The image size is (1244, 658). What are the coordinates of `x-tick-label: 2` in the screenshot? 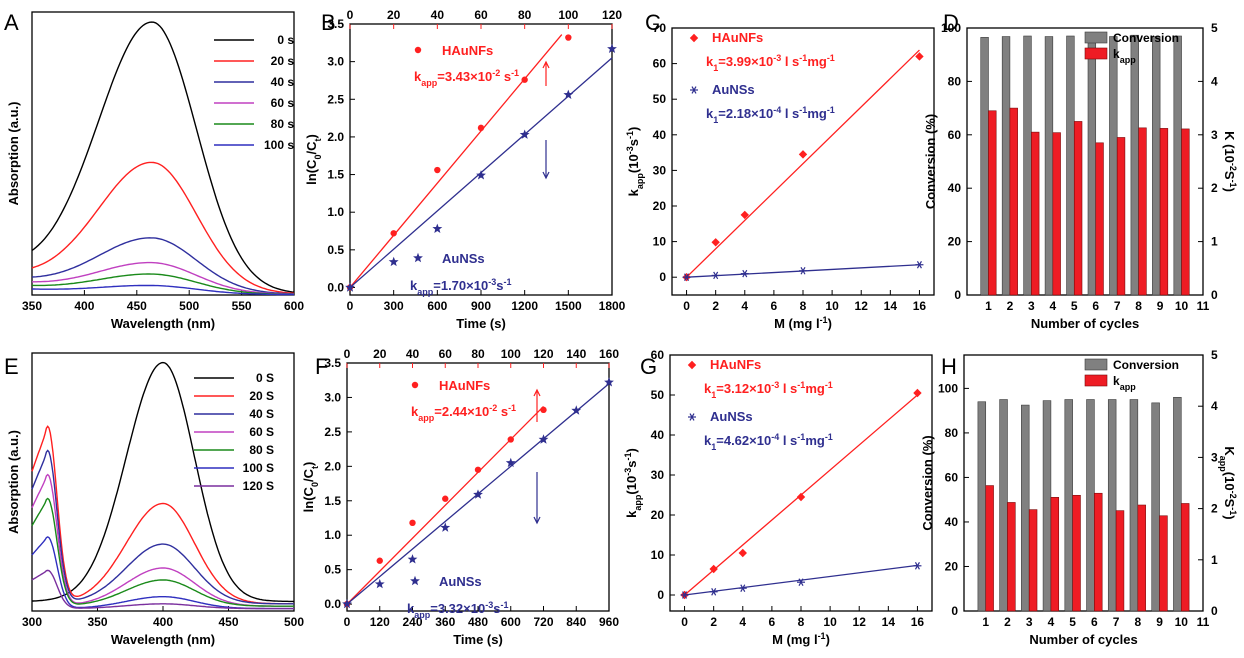 It's located at (1007, 622).